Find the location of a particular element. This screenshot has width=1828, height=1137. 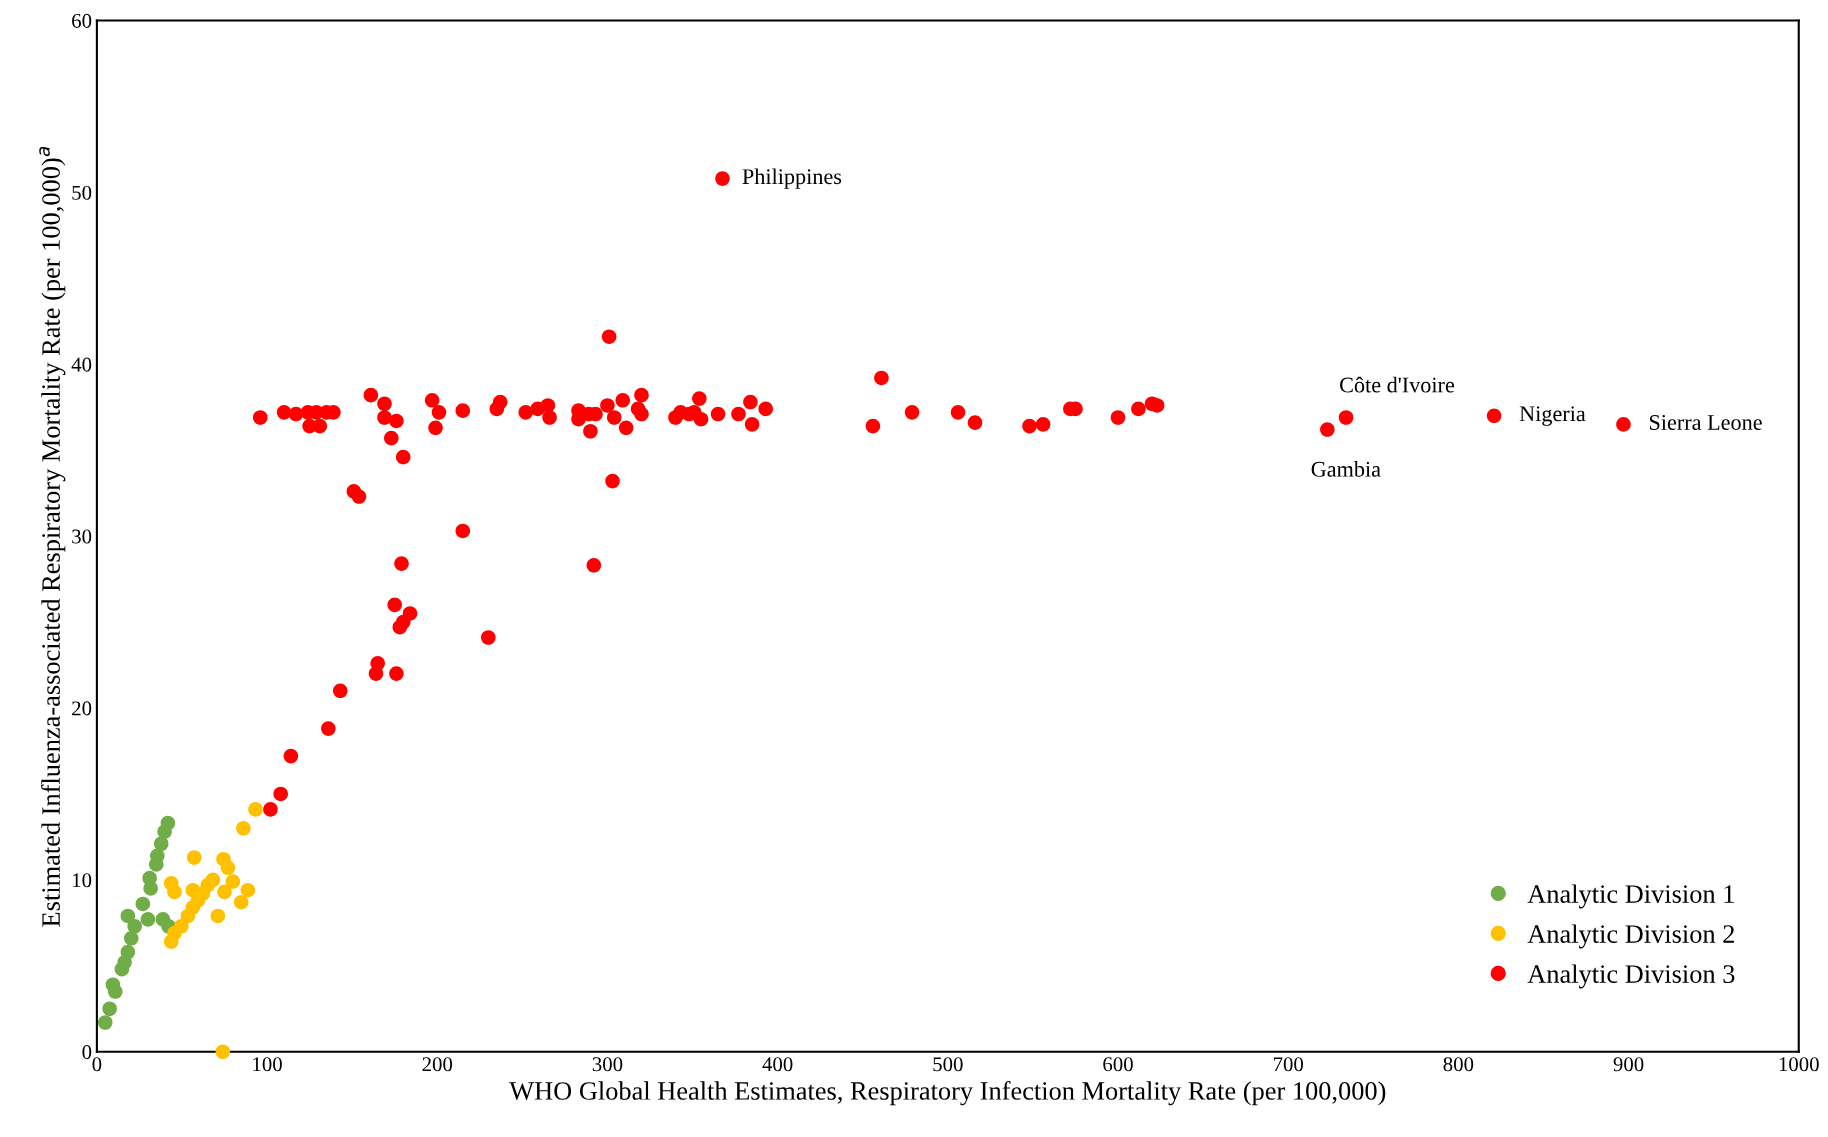

x-tick-label: 600 is located at coordinates (1118, 1064).